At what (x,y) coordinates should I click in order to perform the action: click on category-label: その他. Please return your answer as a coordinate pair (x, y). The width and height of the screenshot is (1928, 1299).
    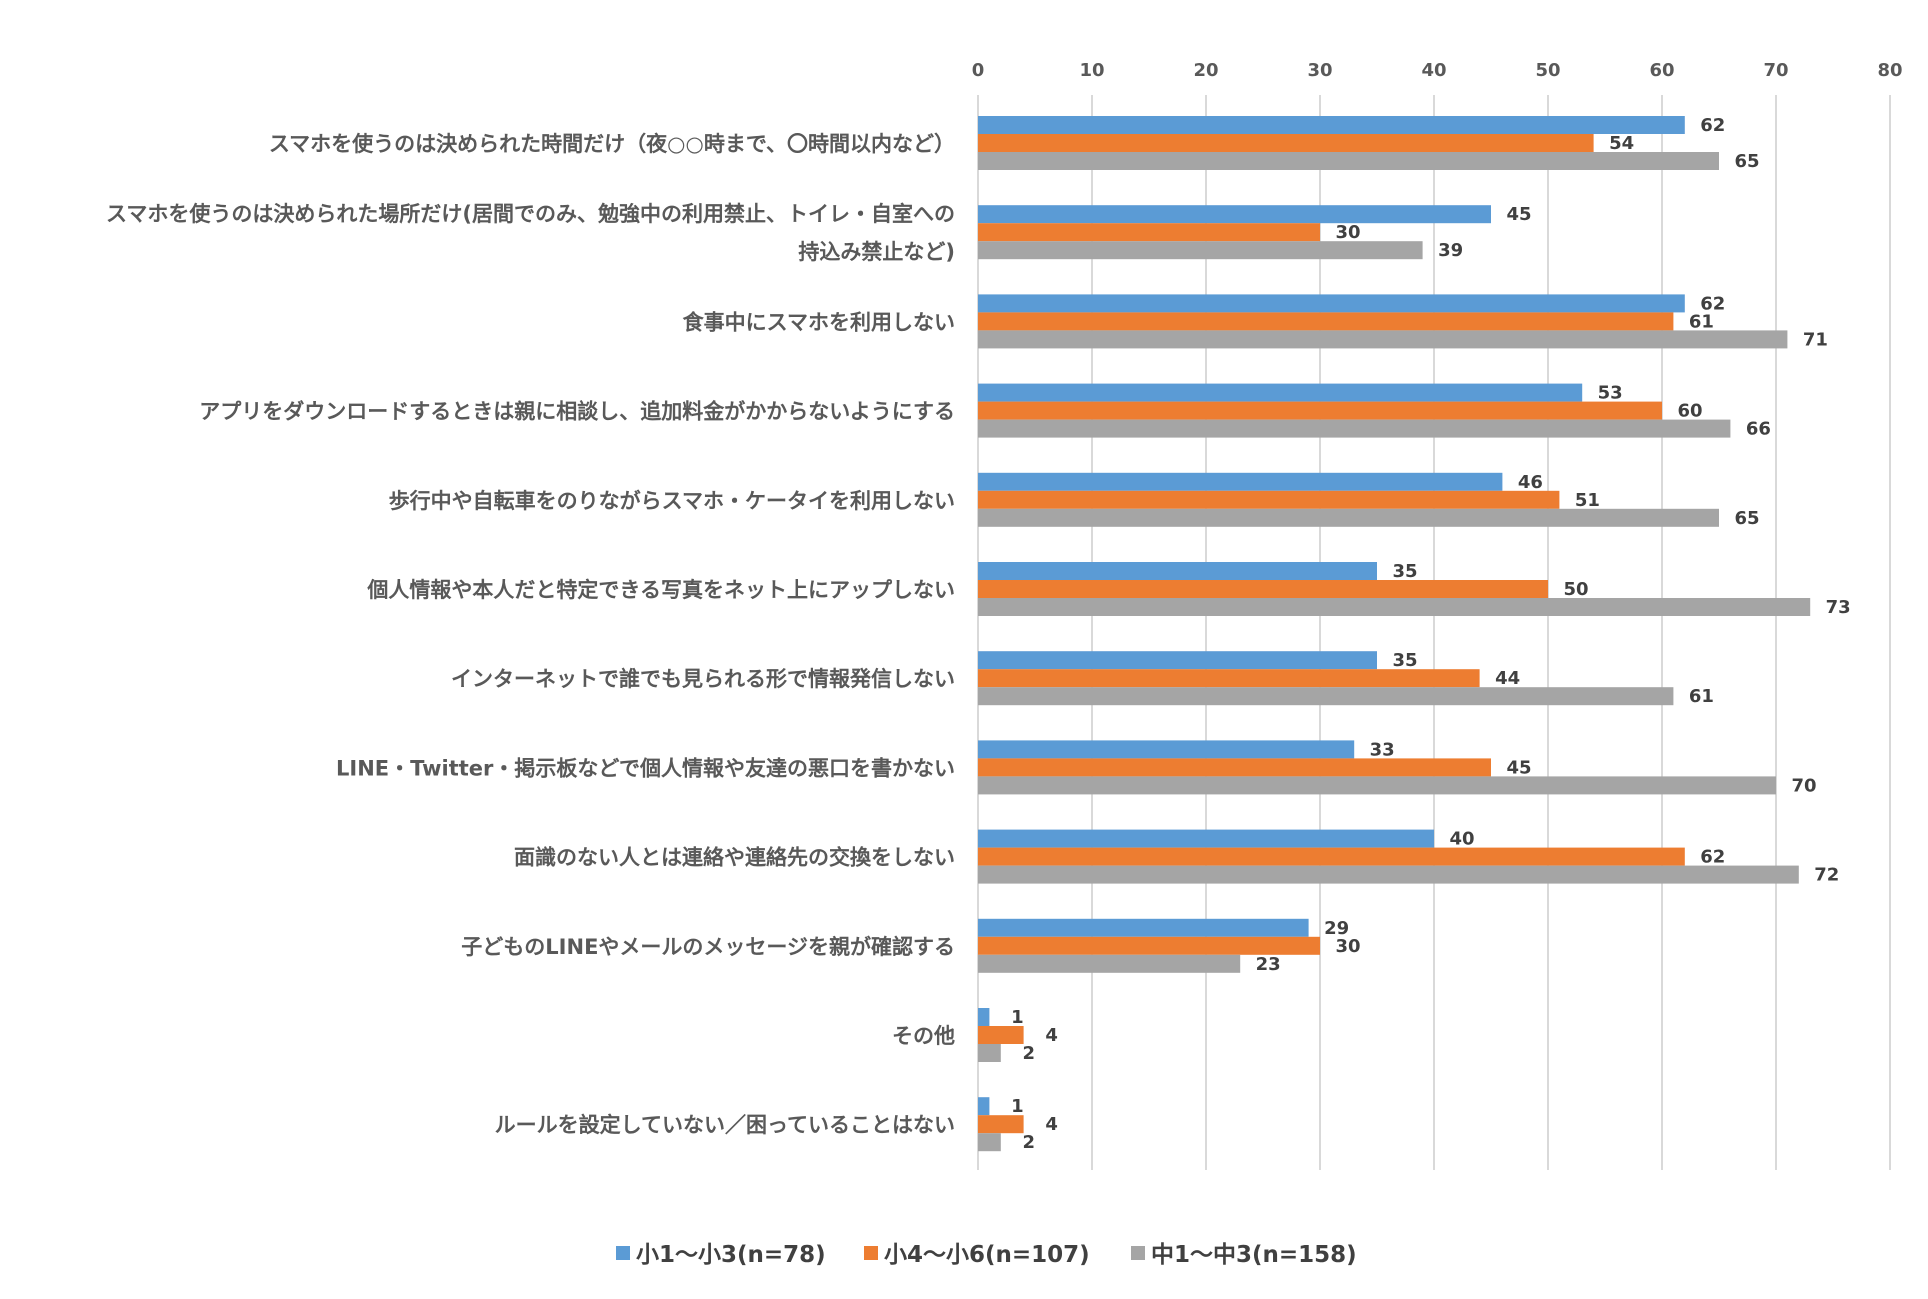
    Looking at the image, I should click on (923, 1036).